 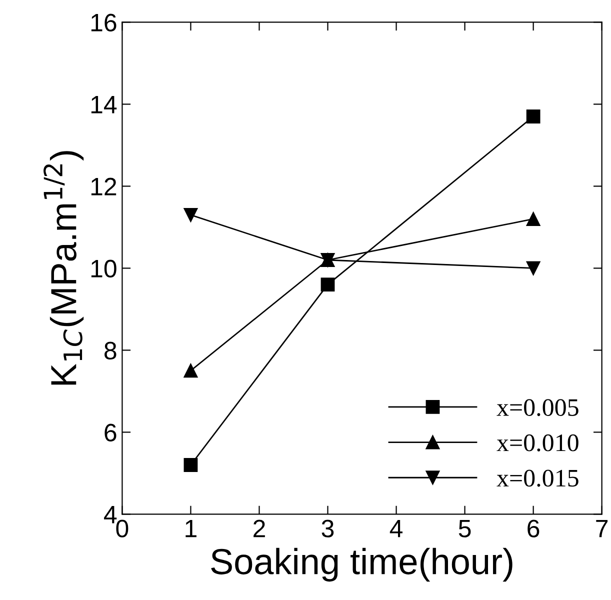 I want to click on x-tick-label: 0, so click(x=122, y=529).